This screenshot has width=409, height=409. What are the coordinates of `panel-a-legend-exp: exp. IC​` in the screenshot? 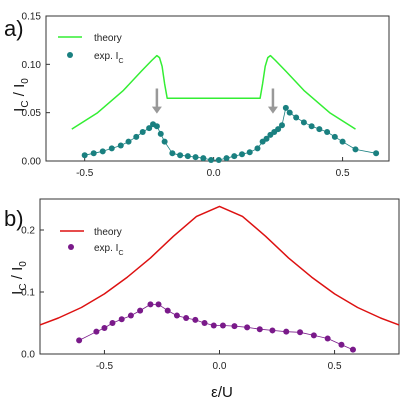 It's located at (109, 58).